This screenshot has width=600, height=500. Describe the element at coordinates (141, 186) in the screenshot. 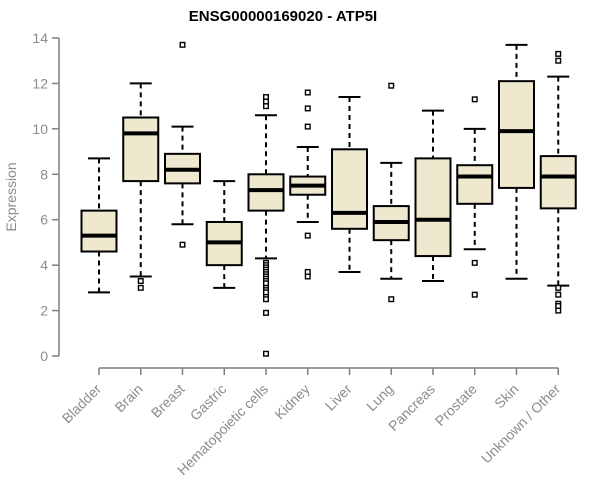

I see `box-brain` at that location.